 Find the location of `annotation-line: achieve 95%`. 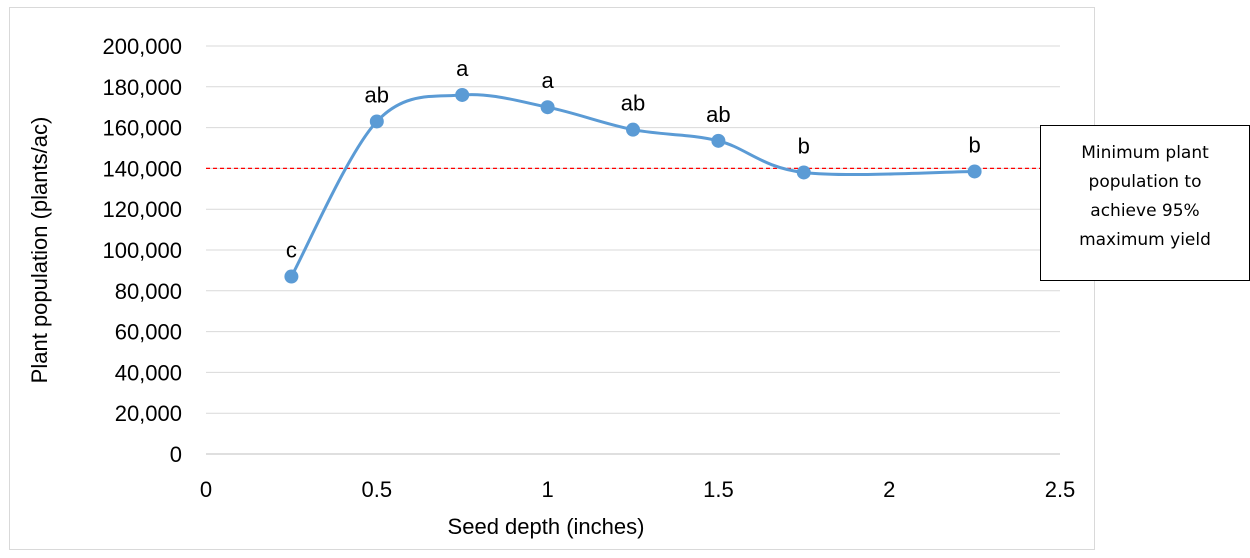

annotation-line: achieve 95% is located at coordinates (1145, 211).